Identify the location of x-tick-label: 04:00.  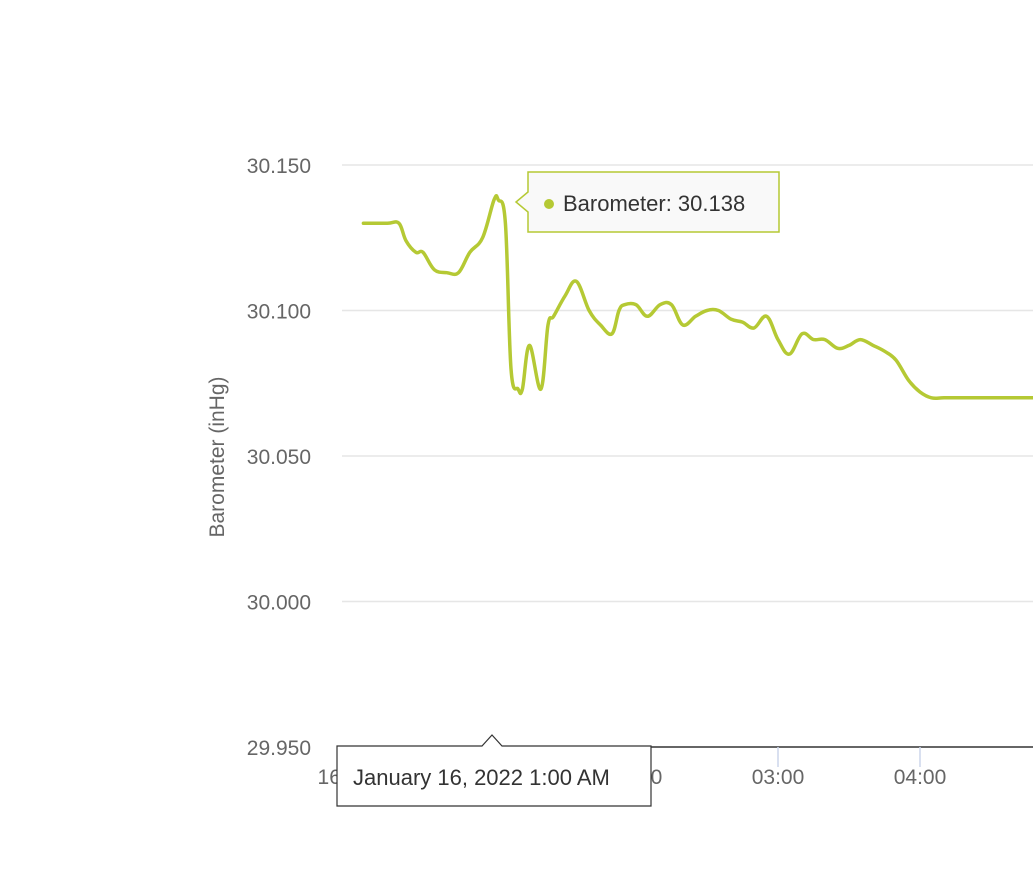
(920, 777).